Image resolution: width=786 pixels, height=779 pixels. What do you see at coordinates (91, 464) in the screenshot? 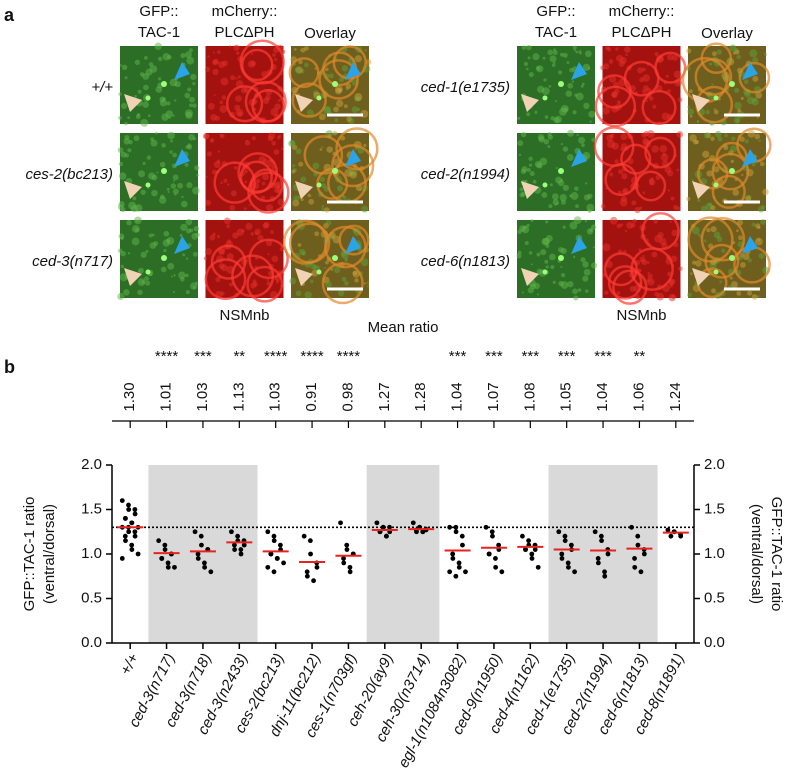
I see `y-tick-label: 2.0` at bounding box center [91, 464].